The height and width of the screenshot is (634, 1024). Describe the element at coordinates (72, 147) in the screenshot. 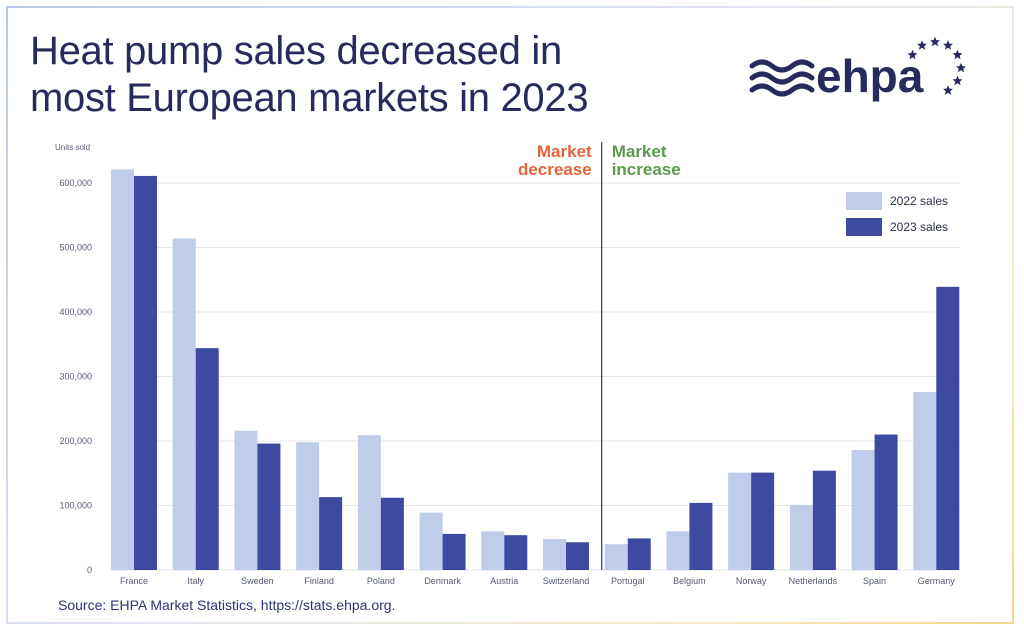

I see `y-axis-label: Units sold` at that location.